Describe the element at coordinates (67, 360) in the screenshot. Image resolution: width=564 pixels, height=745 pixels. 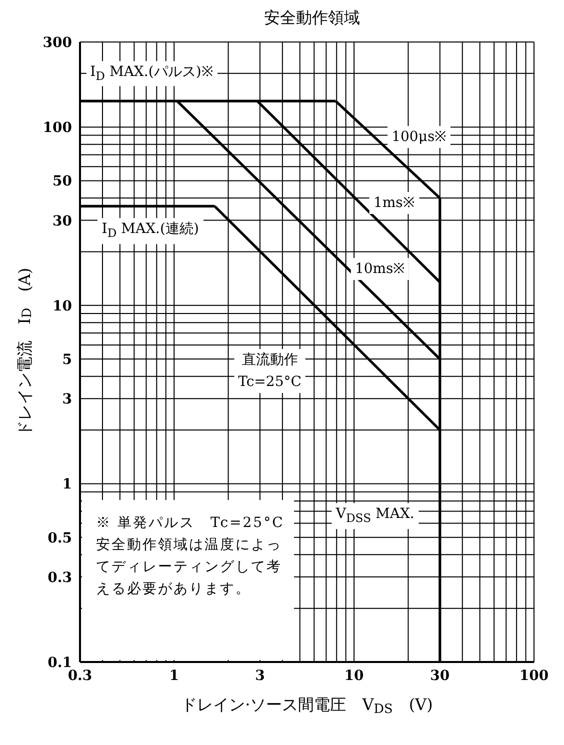
I see `y-tick-label: 5` at that location.